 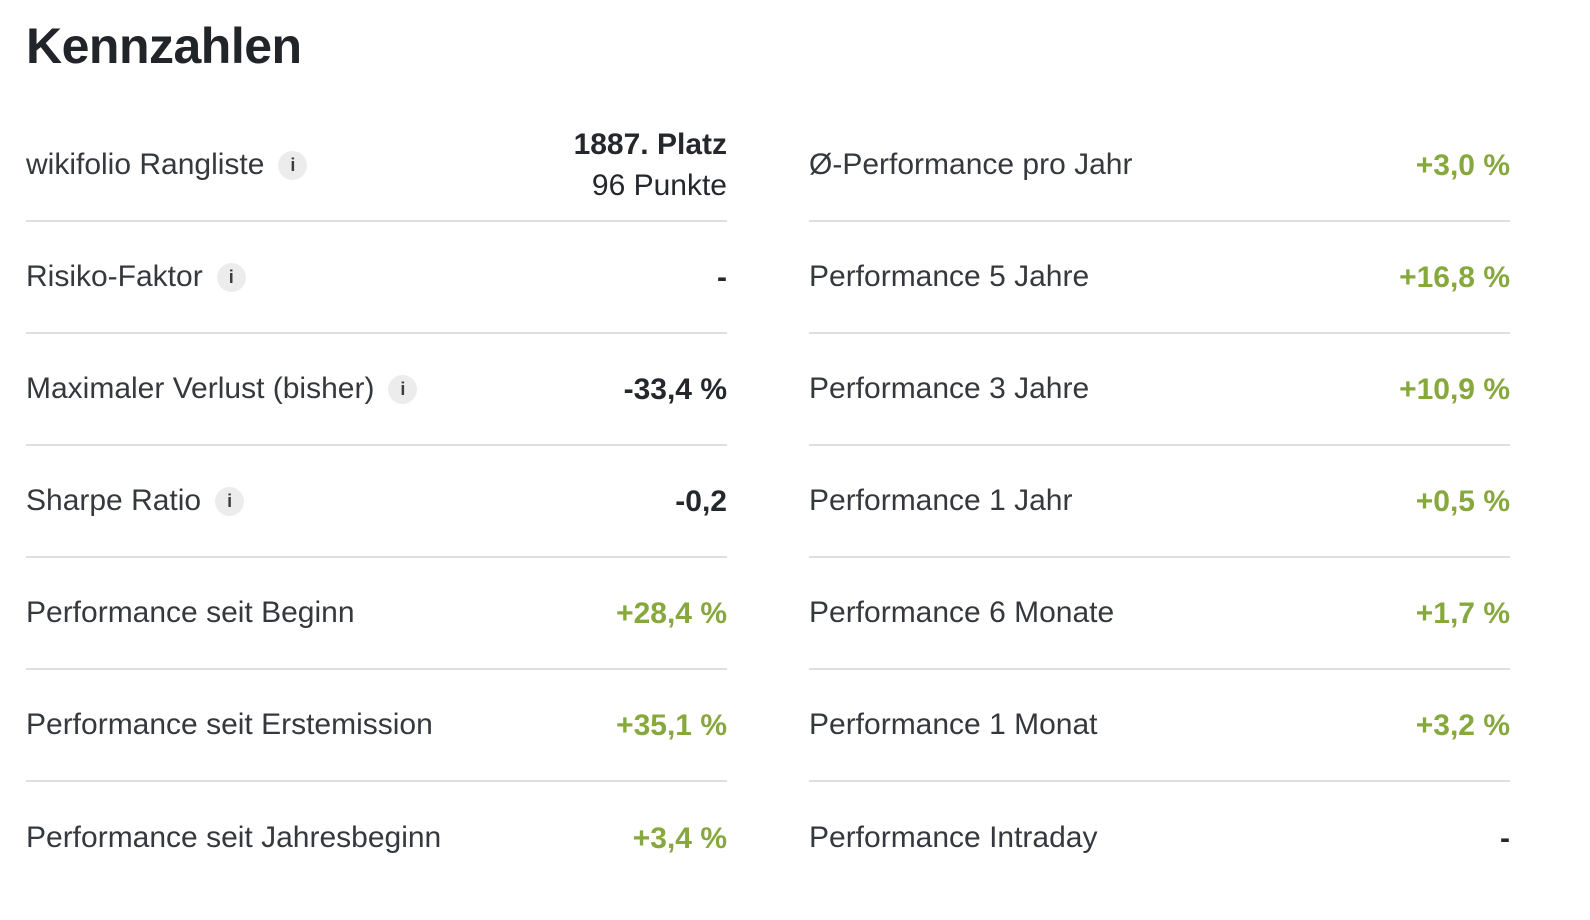 I want to click on metric-label-group: wikifolio Rangliste i, so click(x=167, y=165).